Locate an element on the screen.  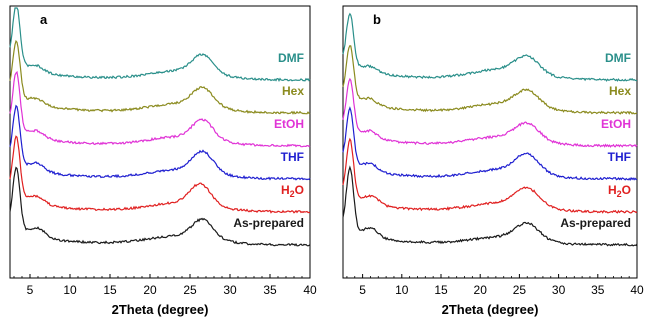
panel-label: b is located at coordinates (377, 19).